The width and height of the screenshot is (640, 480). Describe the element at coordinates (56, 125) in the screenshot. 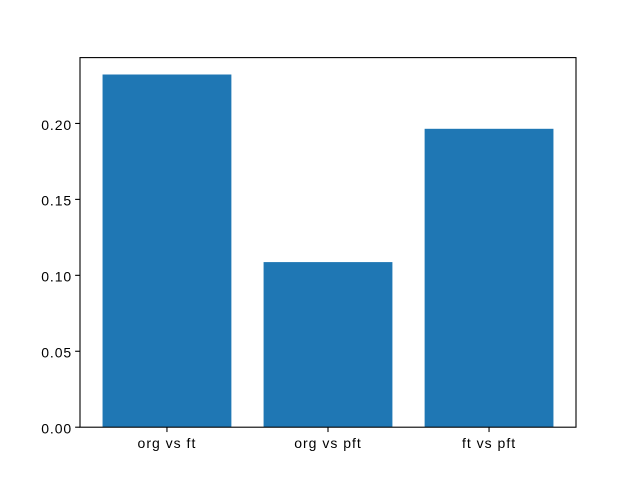

I see `svg-text: 0.20` at that location.